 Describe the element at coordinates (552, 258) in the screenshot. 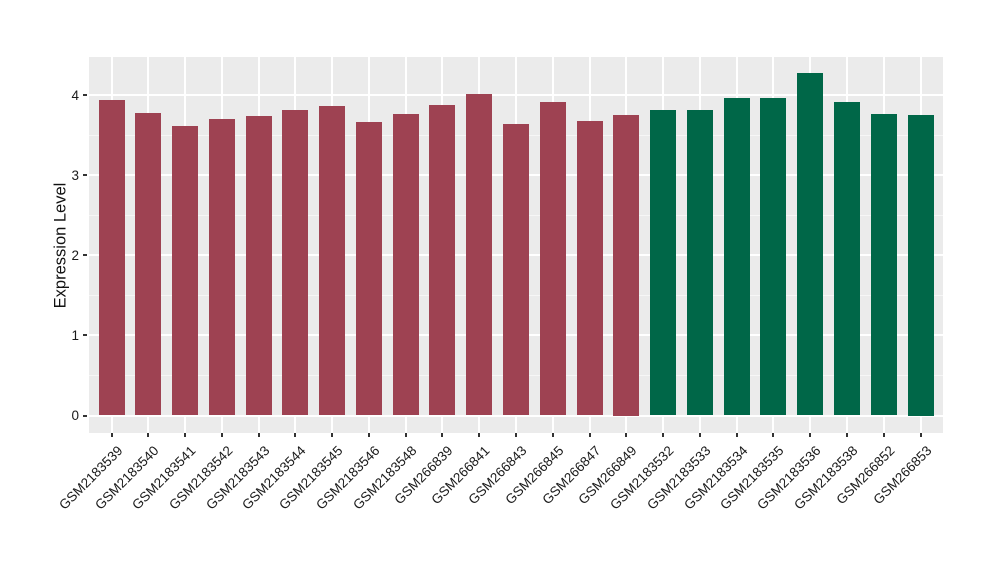

I see `bar-GSM266845` at that location.